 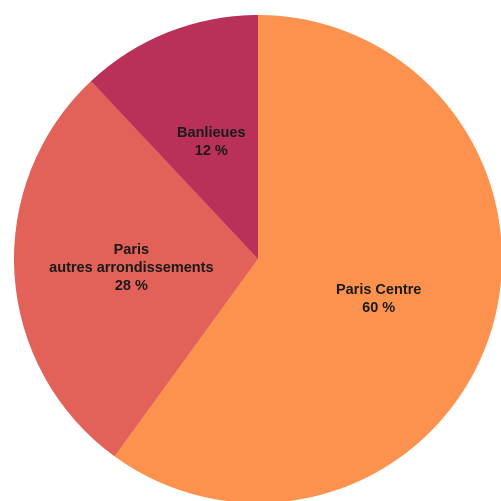 I want to click on pie-category-label: Paris, so click(x=131, y=250).